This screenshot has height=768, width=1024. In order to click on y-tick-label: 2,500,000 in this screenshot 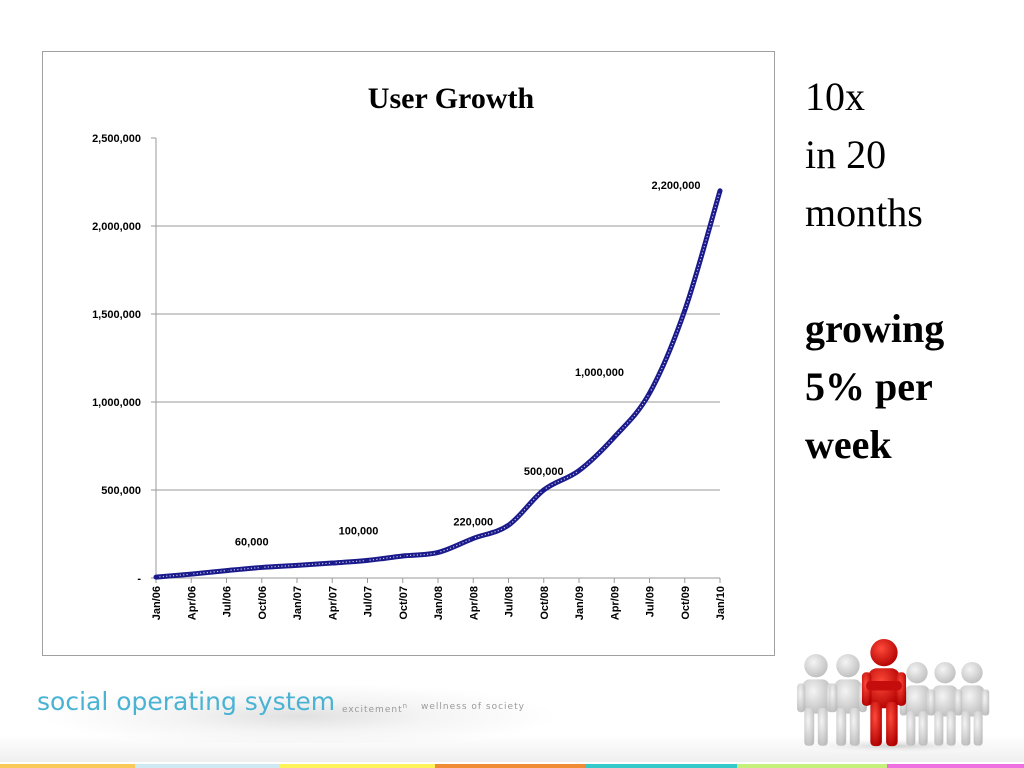, I will do `click(116, 139)`.